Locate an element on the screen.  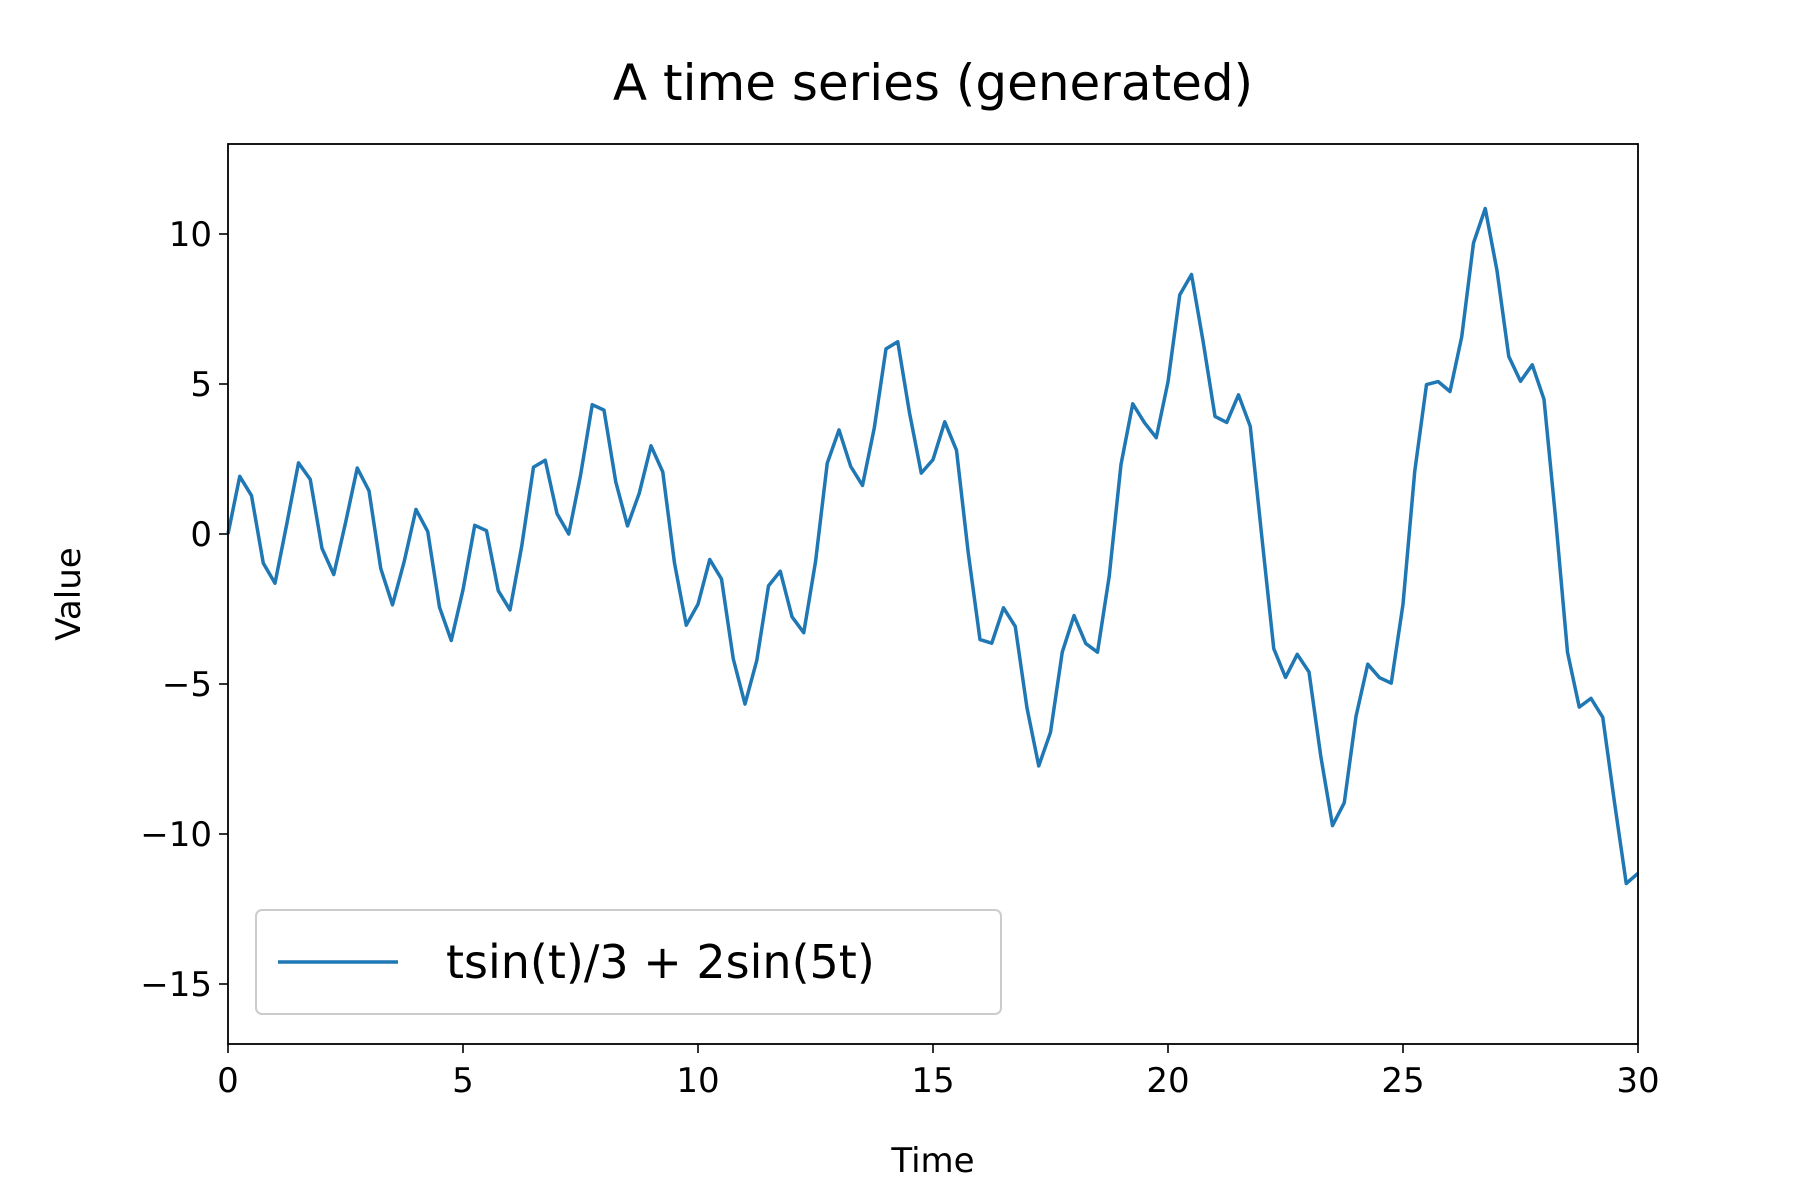
x-tick-label: 30 is located at coordinates (1637, 1081).